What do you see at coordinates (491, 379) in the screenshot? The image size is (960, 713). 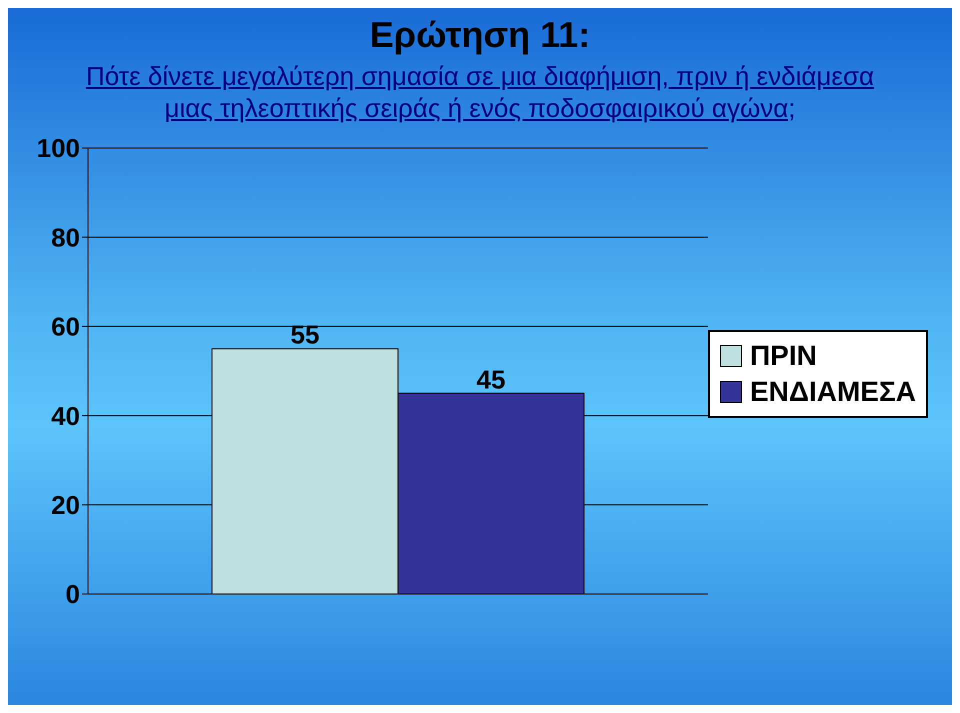 I see `data-label: 45` at bounding box center [491, 379].